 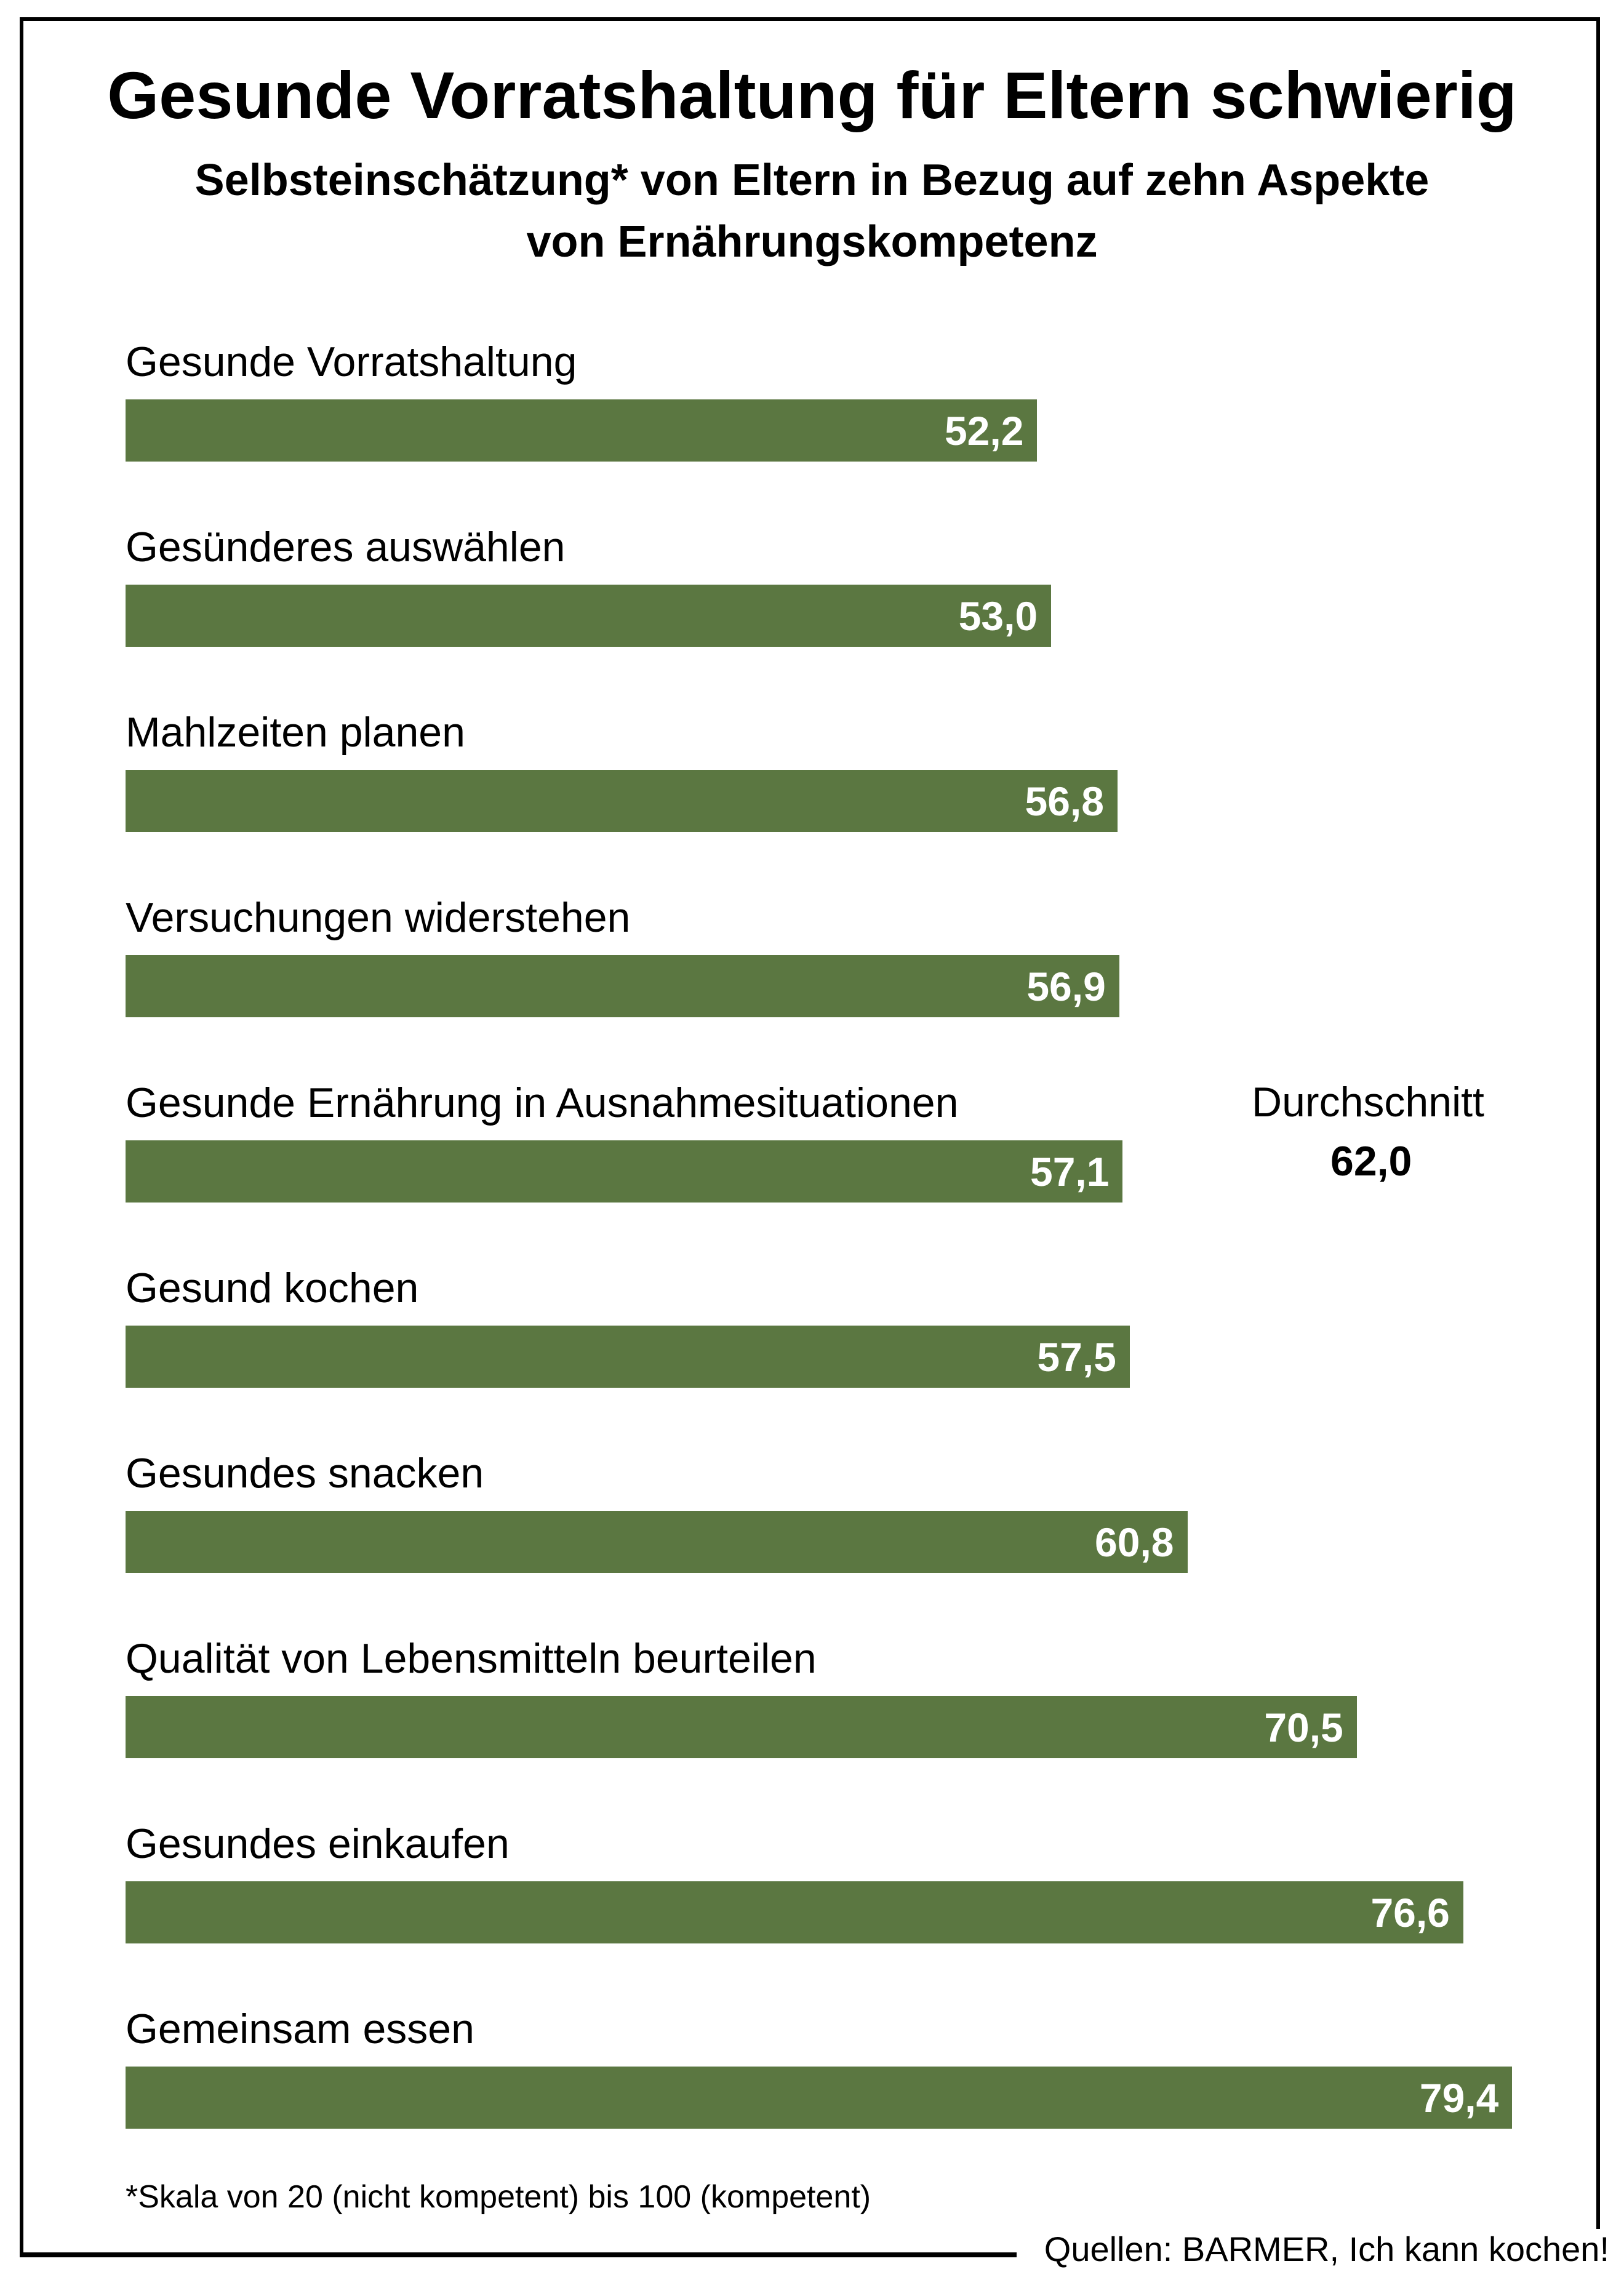 What do you see at coordinates (471, 1658) in the screenshot?
I see `bar-label: Qualität von Lebensmitteln beurteilen` at bounding box center [471, 1658].